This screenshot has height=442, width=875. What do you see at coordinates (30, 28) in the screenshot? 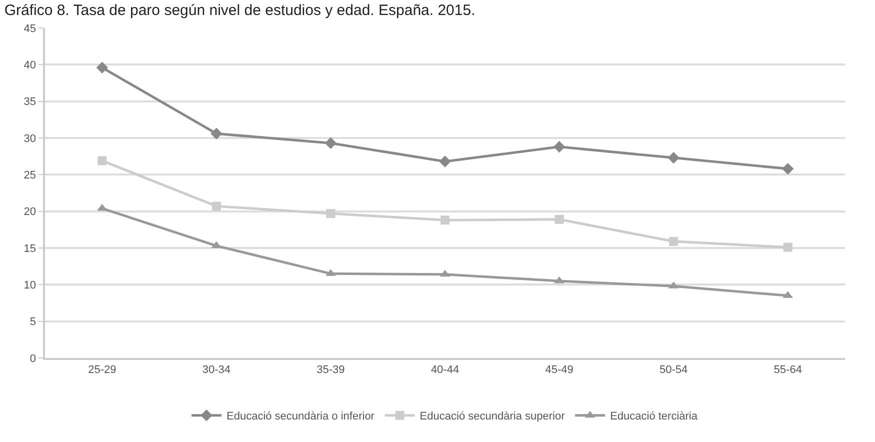
I see `y-tick-label: 45` at bounding box center [30, 28].